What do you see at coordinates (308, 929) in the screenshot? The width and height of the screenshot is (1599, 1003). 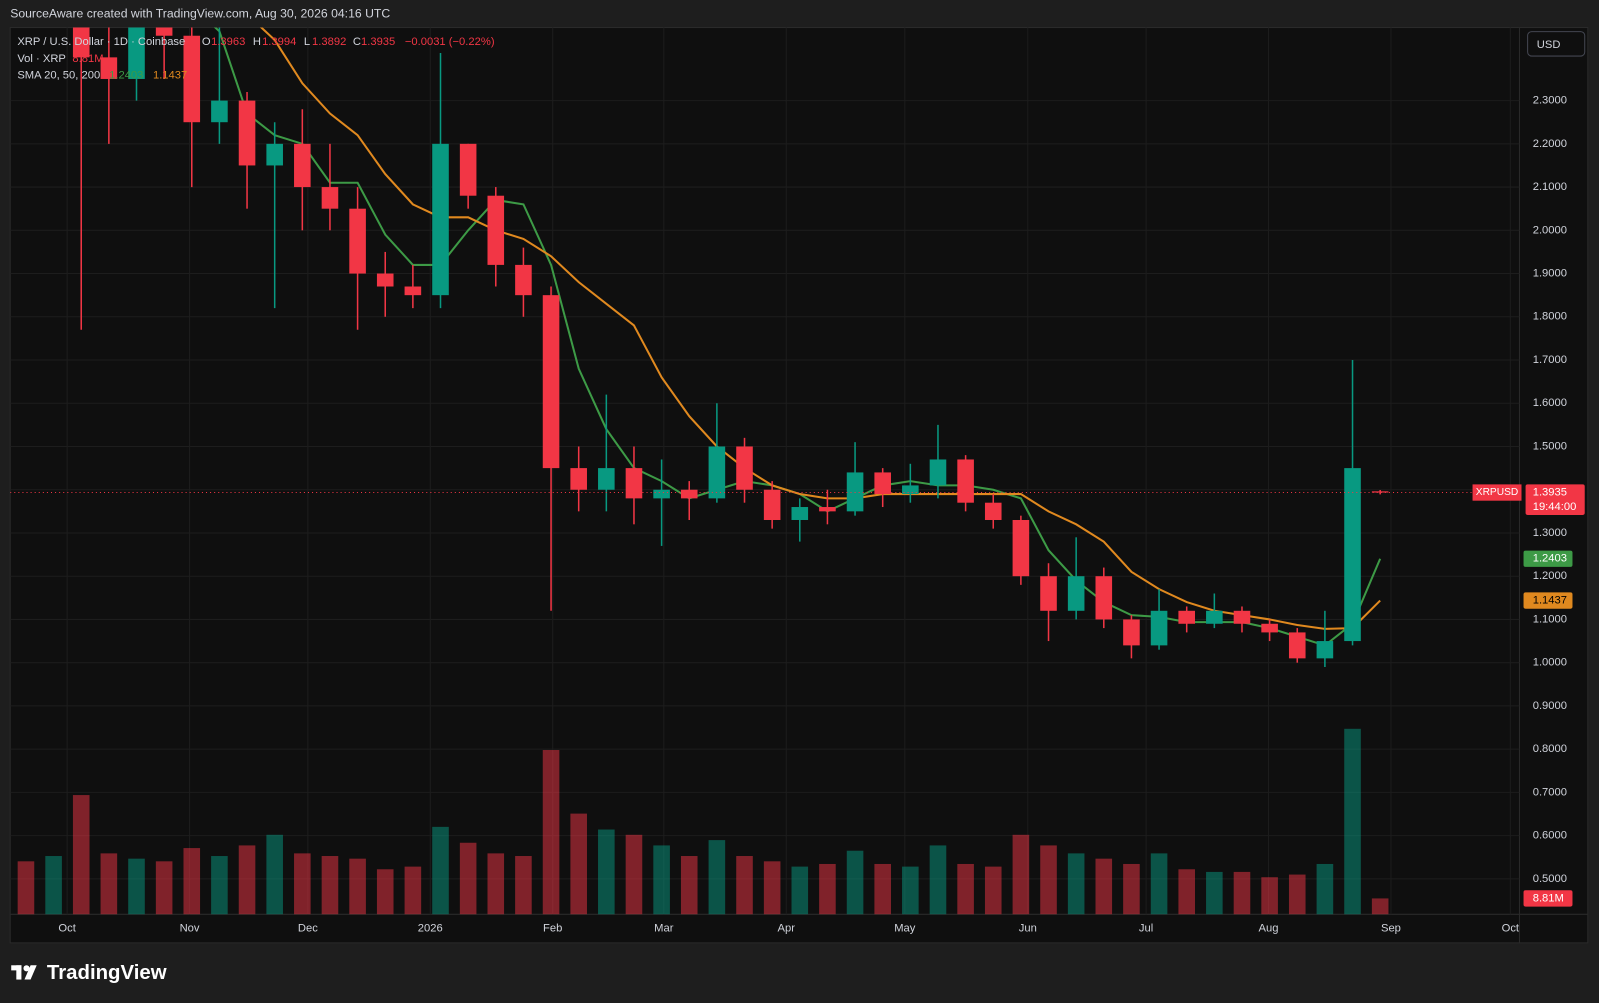 I see `x-tick-label: Dec` at bounding box center [308, 929].